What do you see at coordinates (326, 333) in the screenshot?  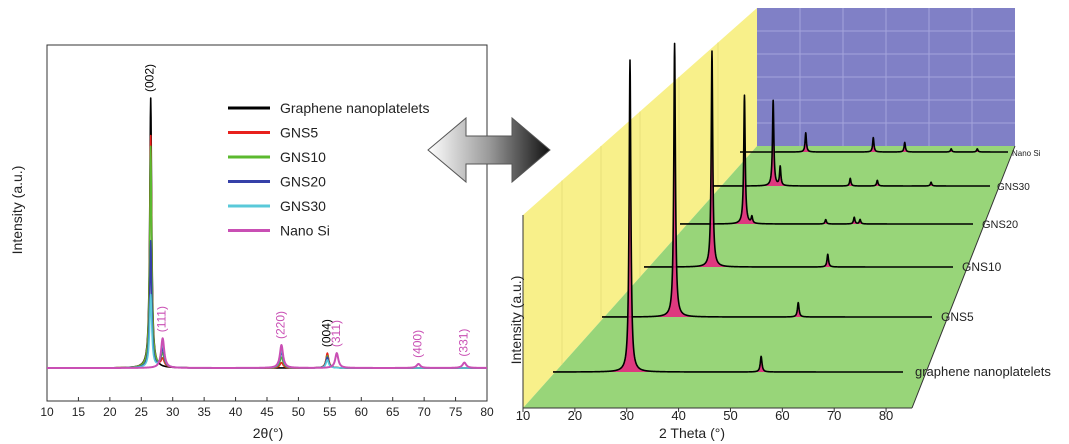 I see `peak-annotation: (004)` at bounding box center [326, 333].